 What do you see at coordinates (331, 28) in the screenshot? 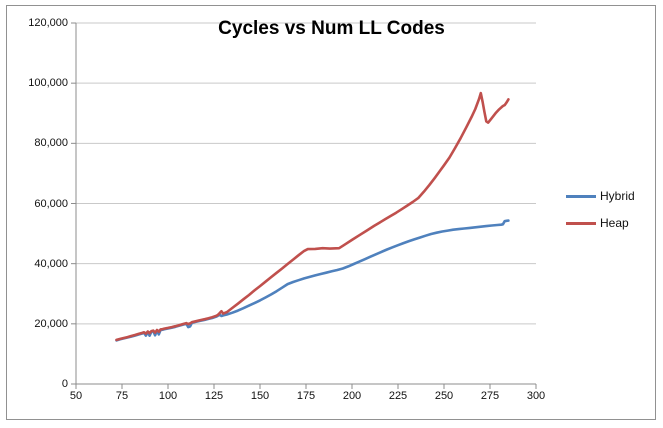
I see `chart-title: Cycles vs Num LL Codes` at bounding box center [331, 28].